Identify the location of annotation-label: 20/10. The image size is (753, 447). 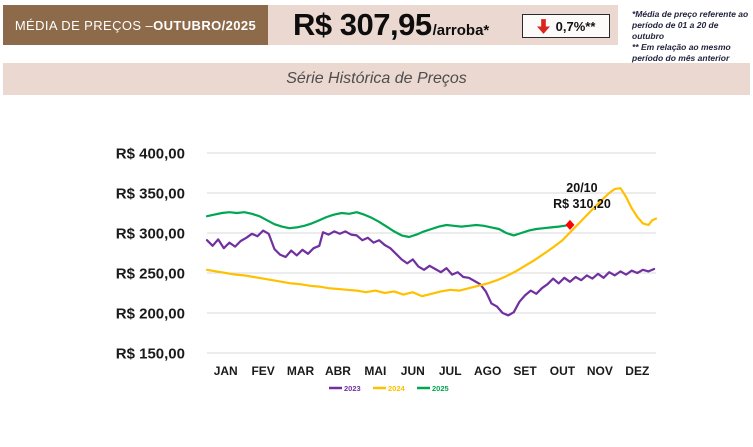
(581, 188).